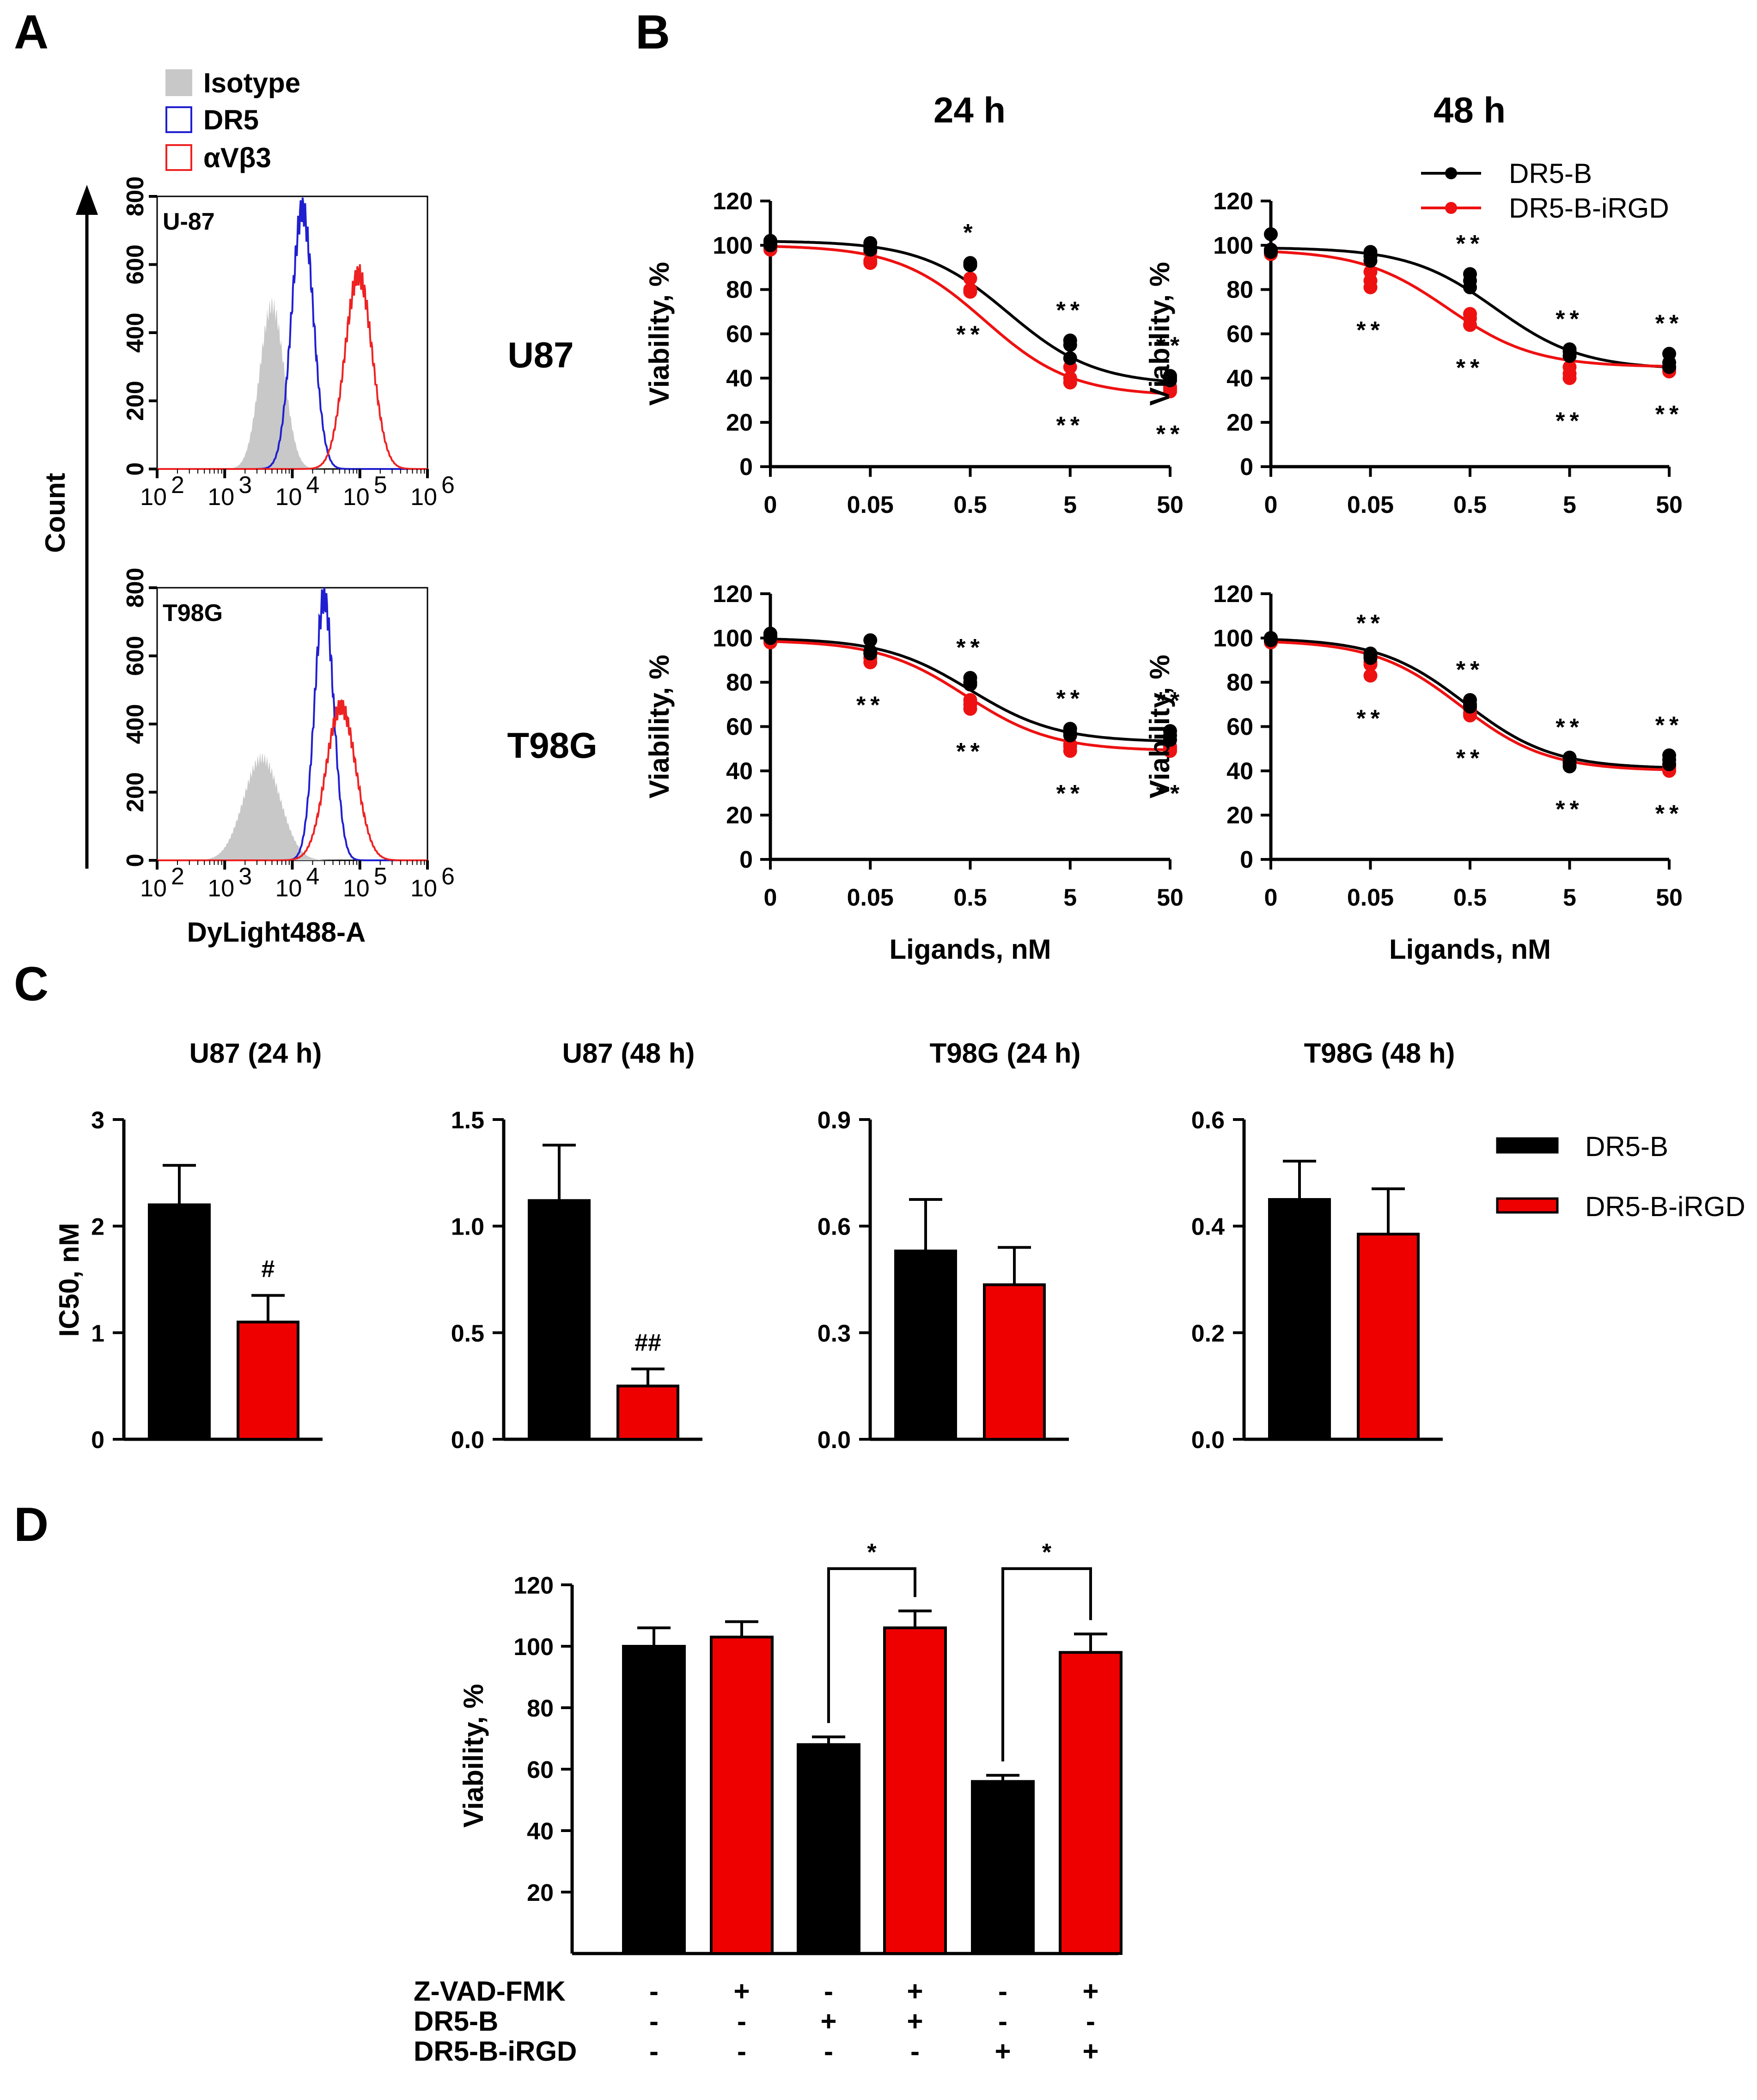 The width and height of the screenshot is (1757, 2100). Describe the element at coordinates (380, 876) in the screenshot. I see `x-tick-exponent: 5` at that location.